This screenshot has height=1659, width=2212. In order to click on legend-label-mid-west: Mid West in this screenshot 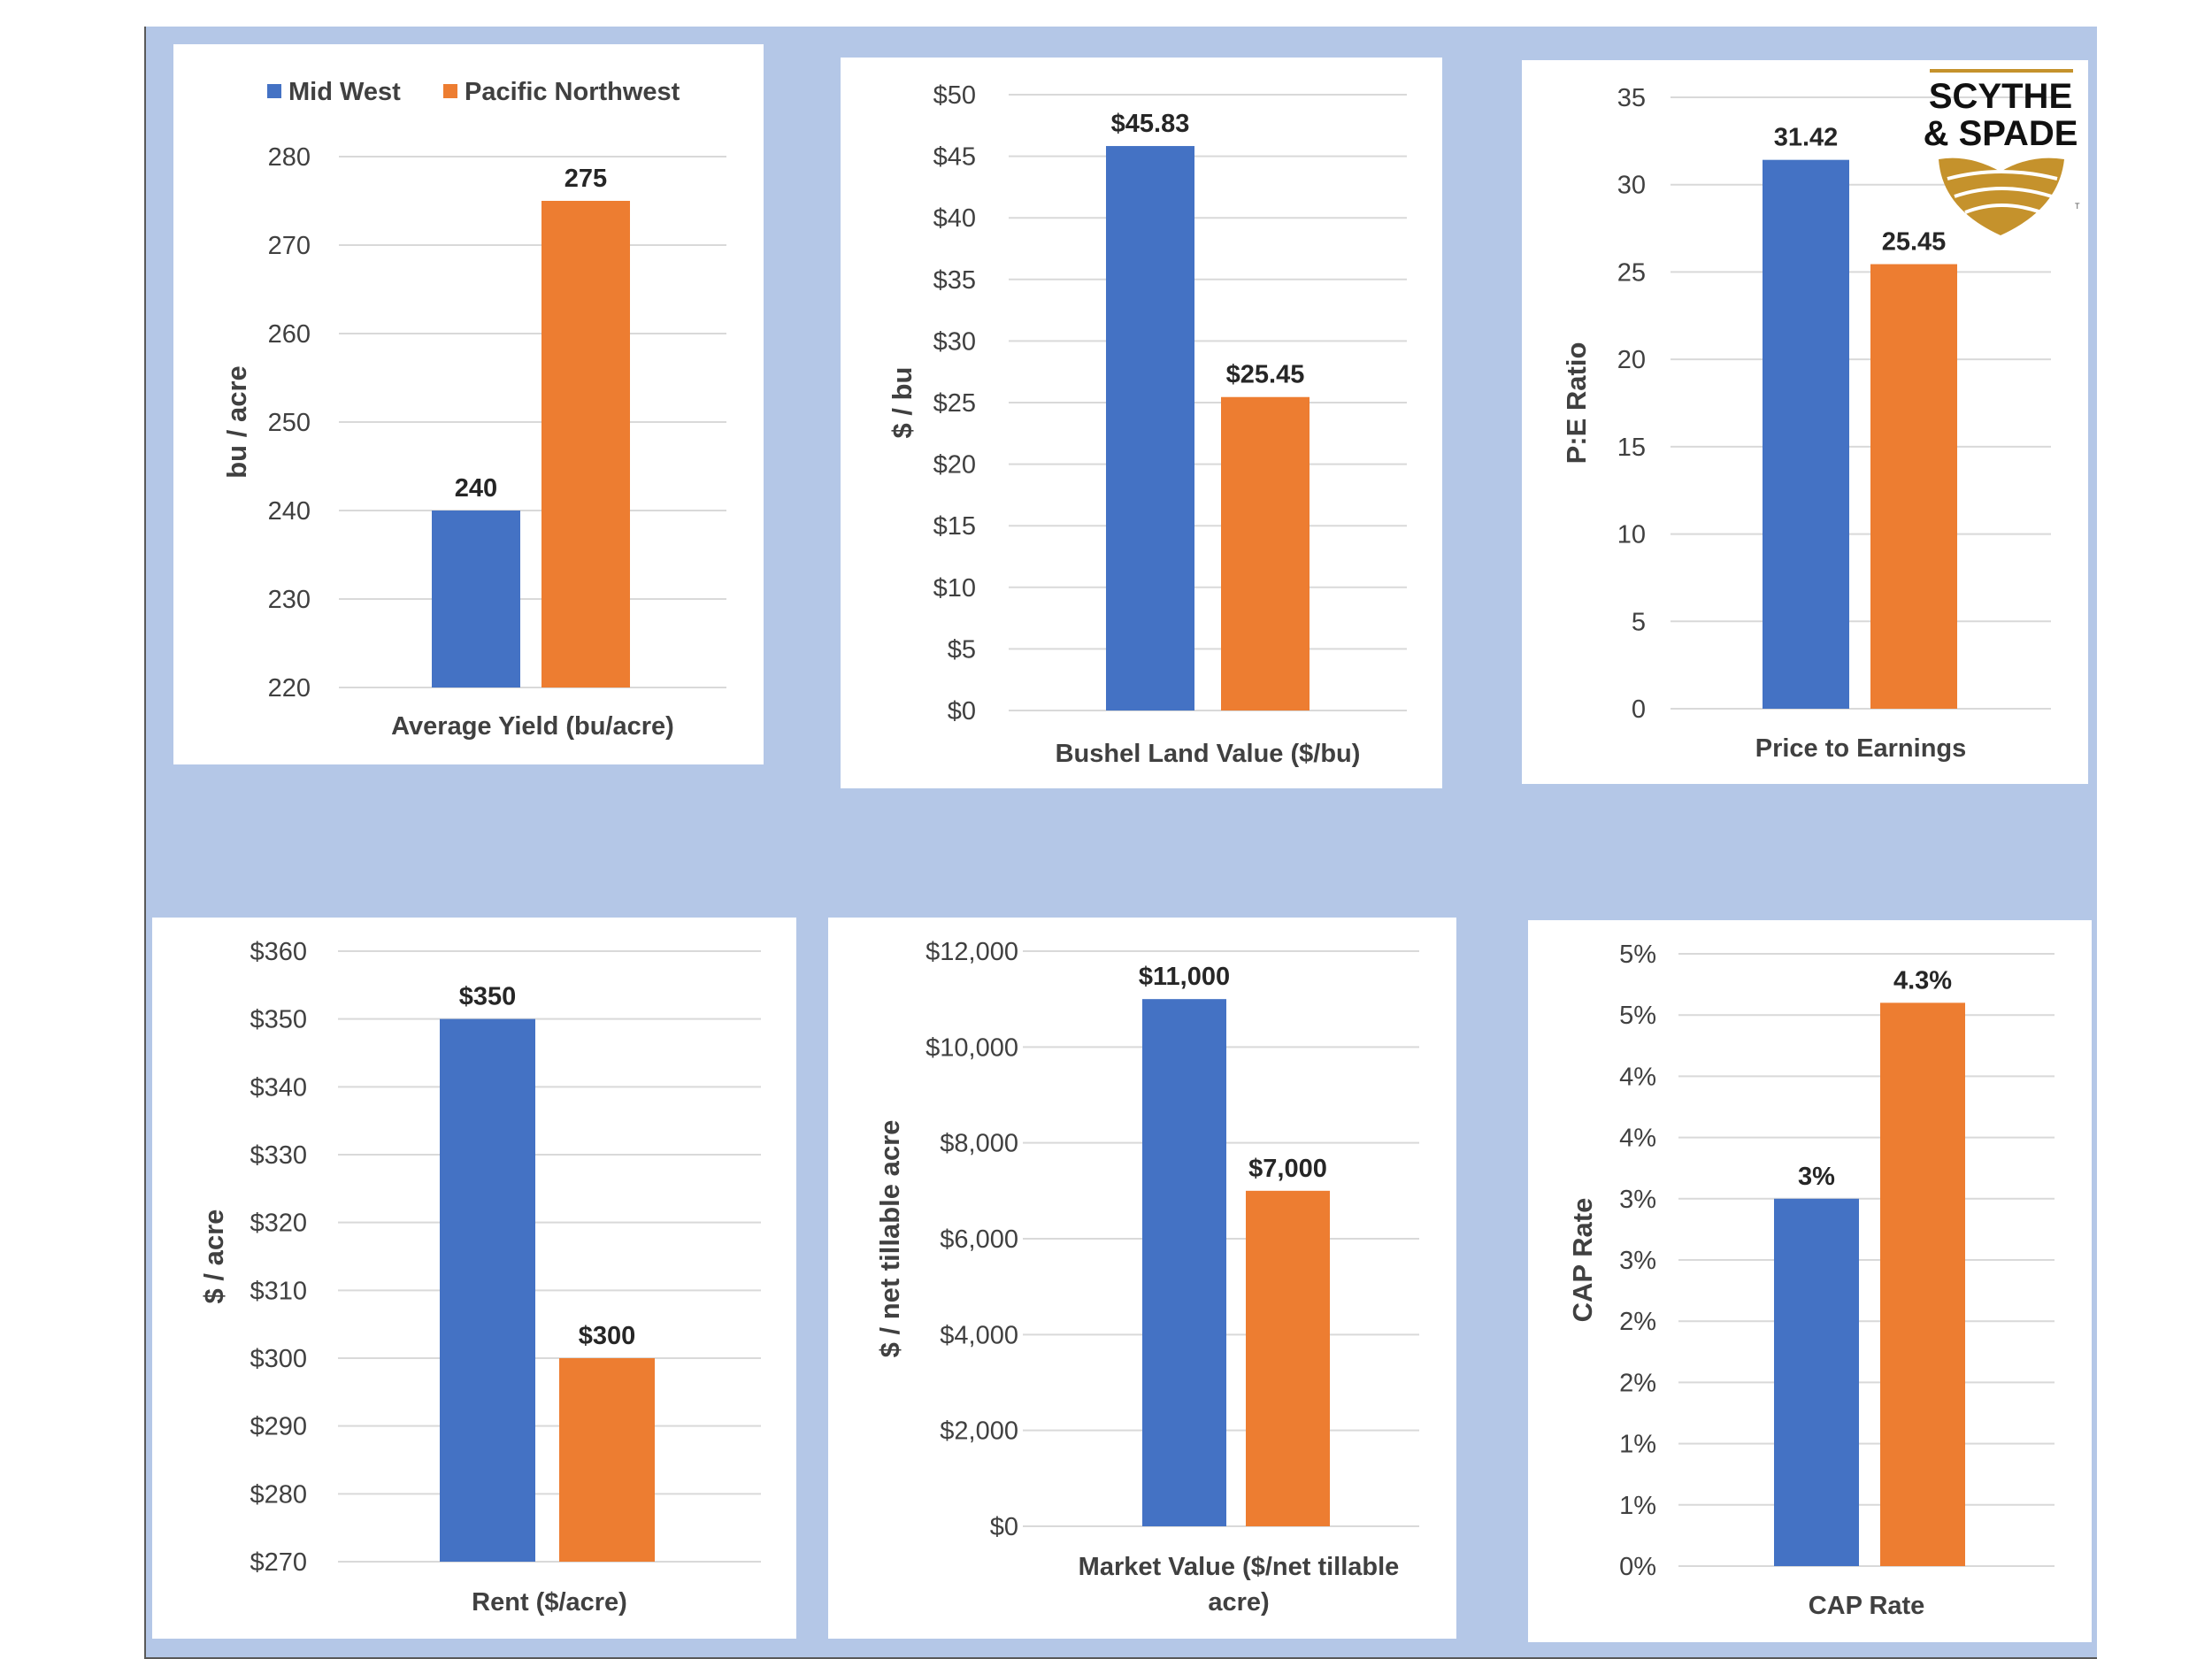, I will do `click(345, 92)`.